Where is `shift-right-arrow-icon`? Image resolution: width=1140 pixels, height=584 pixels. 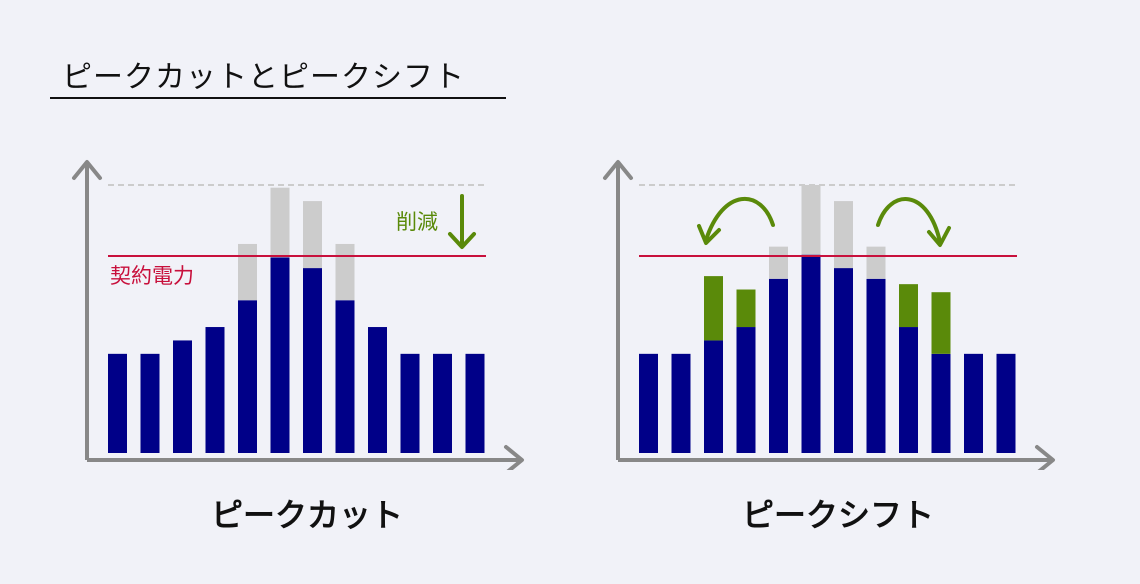 shift-right-arrow-icon is located at coordinates (913, 222).